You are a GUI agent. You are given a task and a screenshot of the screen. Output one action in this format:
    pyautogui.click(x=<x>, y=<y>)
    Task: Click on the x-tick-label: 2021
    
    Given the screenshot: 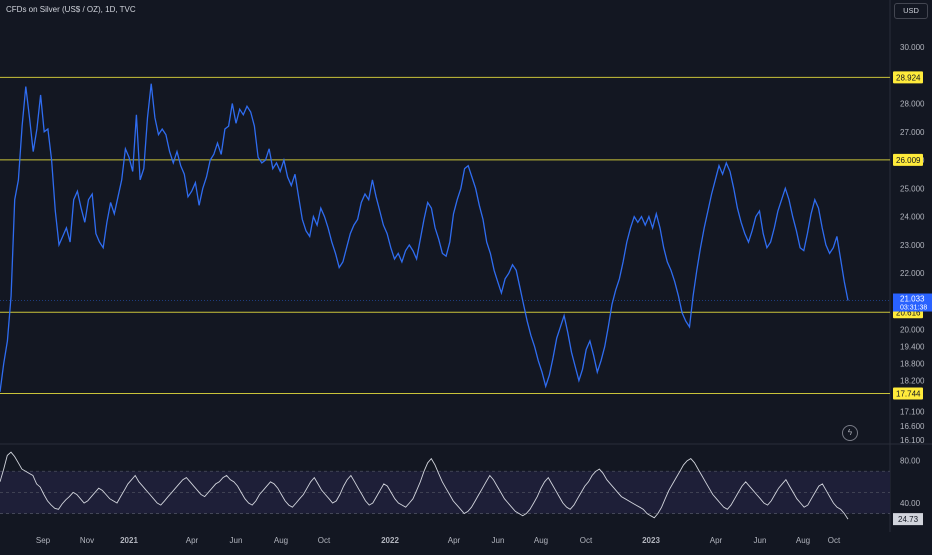 What is the action you would take?
    pyautogui.click(x=129, y=540)
    